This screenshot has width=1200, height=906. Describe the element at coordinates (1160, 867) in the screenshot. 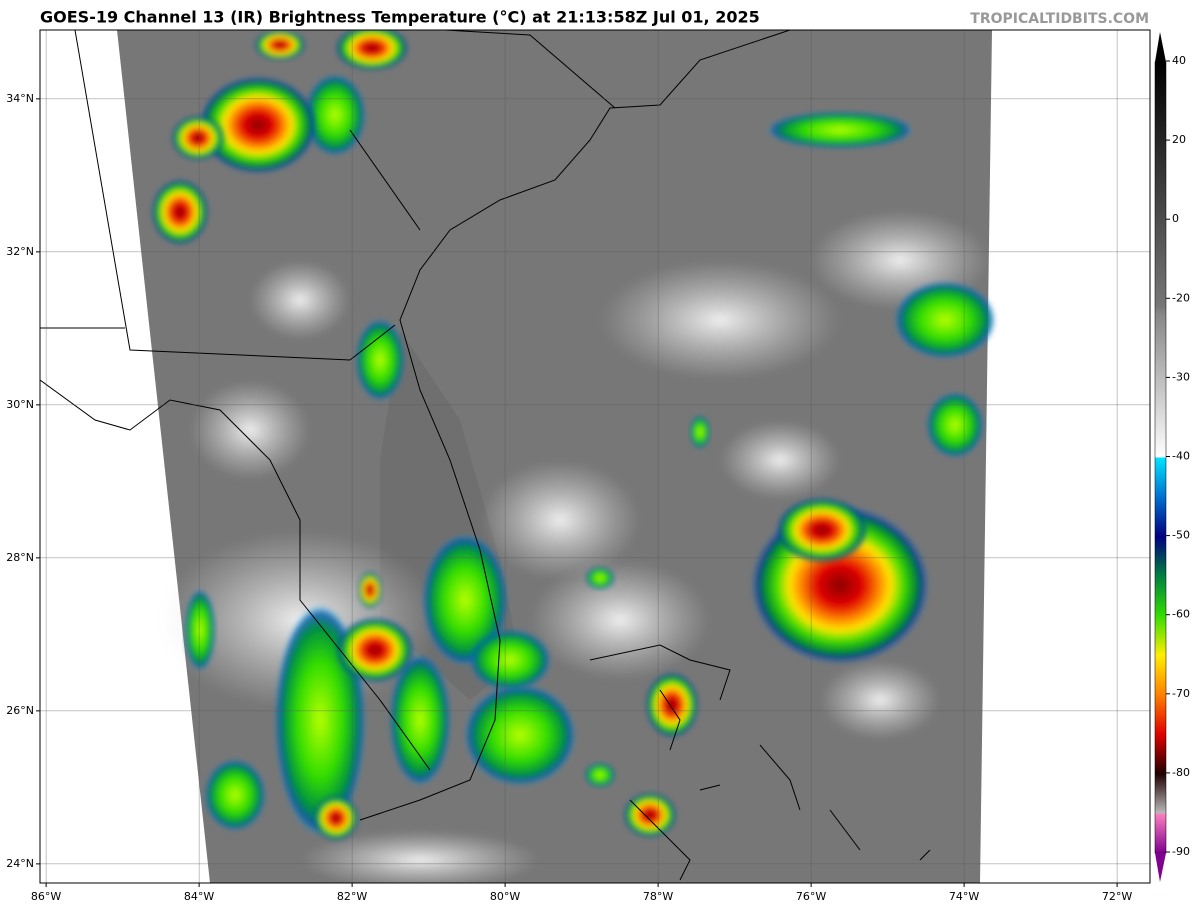

I see `colorbar-bottom-cap` at that location.